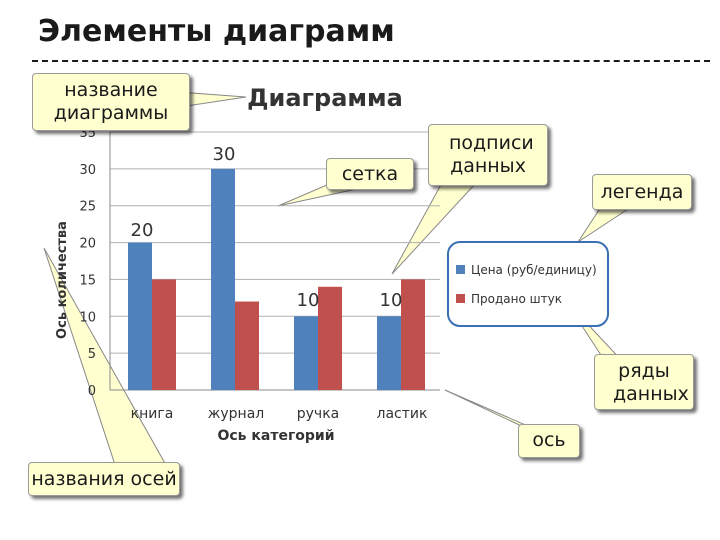 This screenshot has height=540, width=720. What do you see at coordinates (402, 414) in the screenshot?
I see `x-tick-label: ластик` at bounding box center [402, 414].